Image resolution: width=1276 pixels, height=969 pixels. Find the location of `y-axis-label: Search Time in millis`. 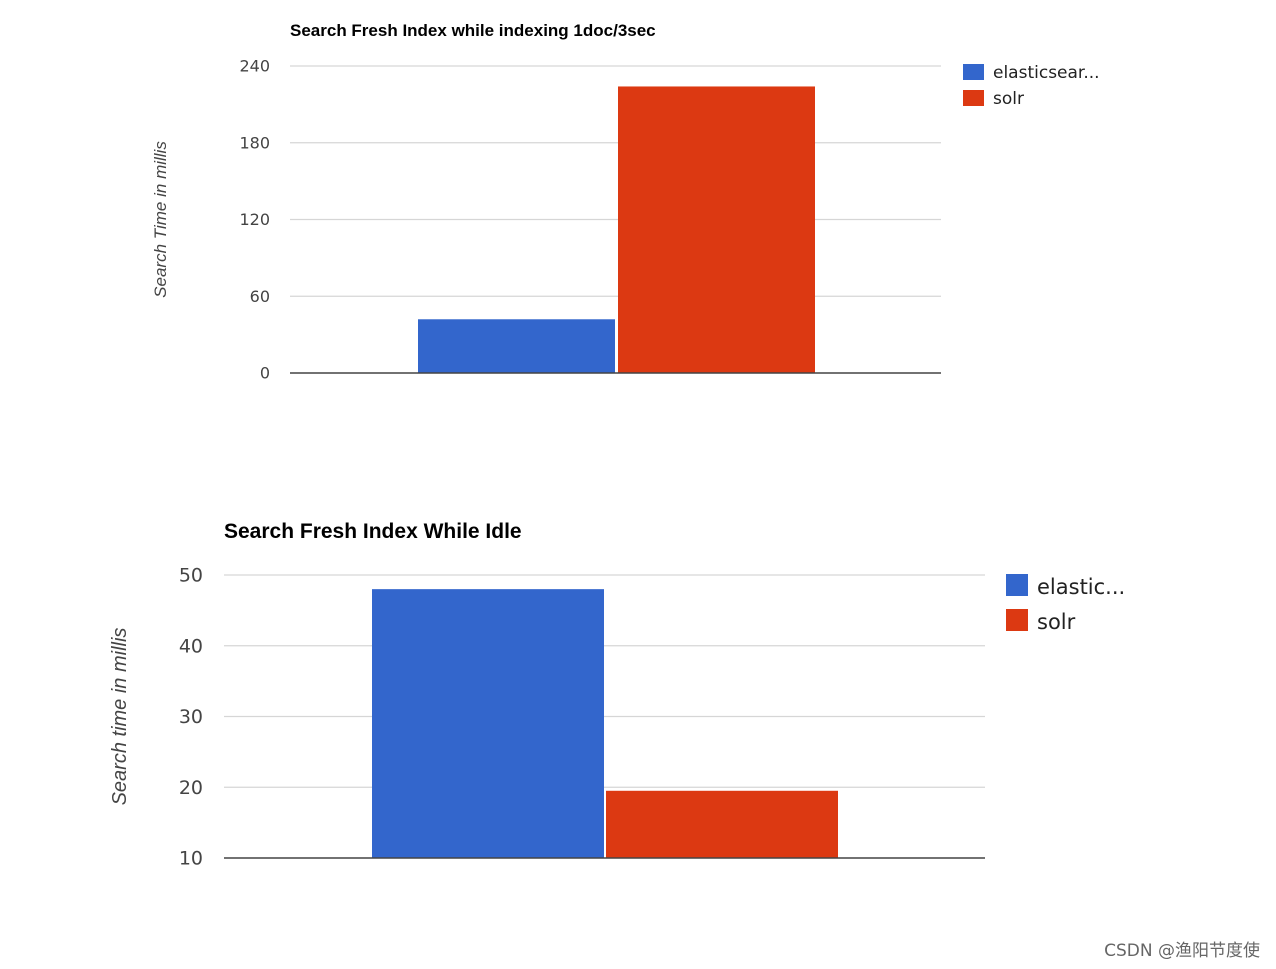

y-axis-label: Search Time in millis is located at coordinates (160, 219).